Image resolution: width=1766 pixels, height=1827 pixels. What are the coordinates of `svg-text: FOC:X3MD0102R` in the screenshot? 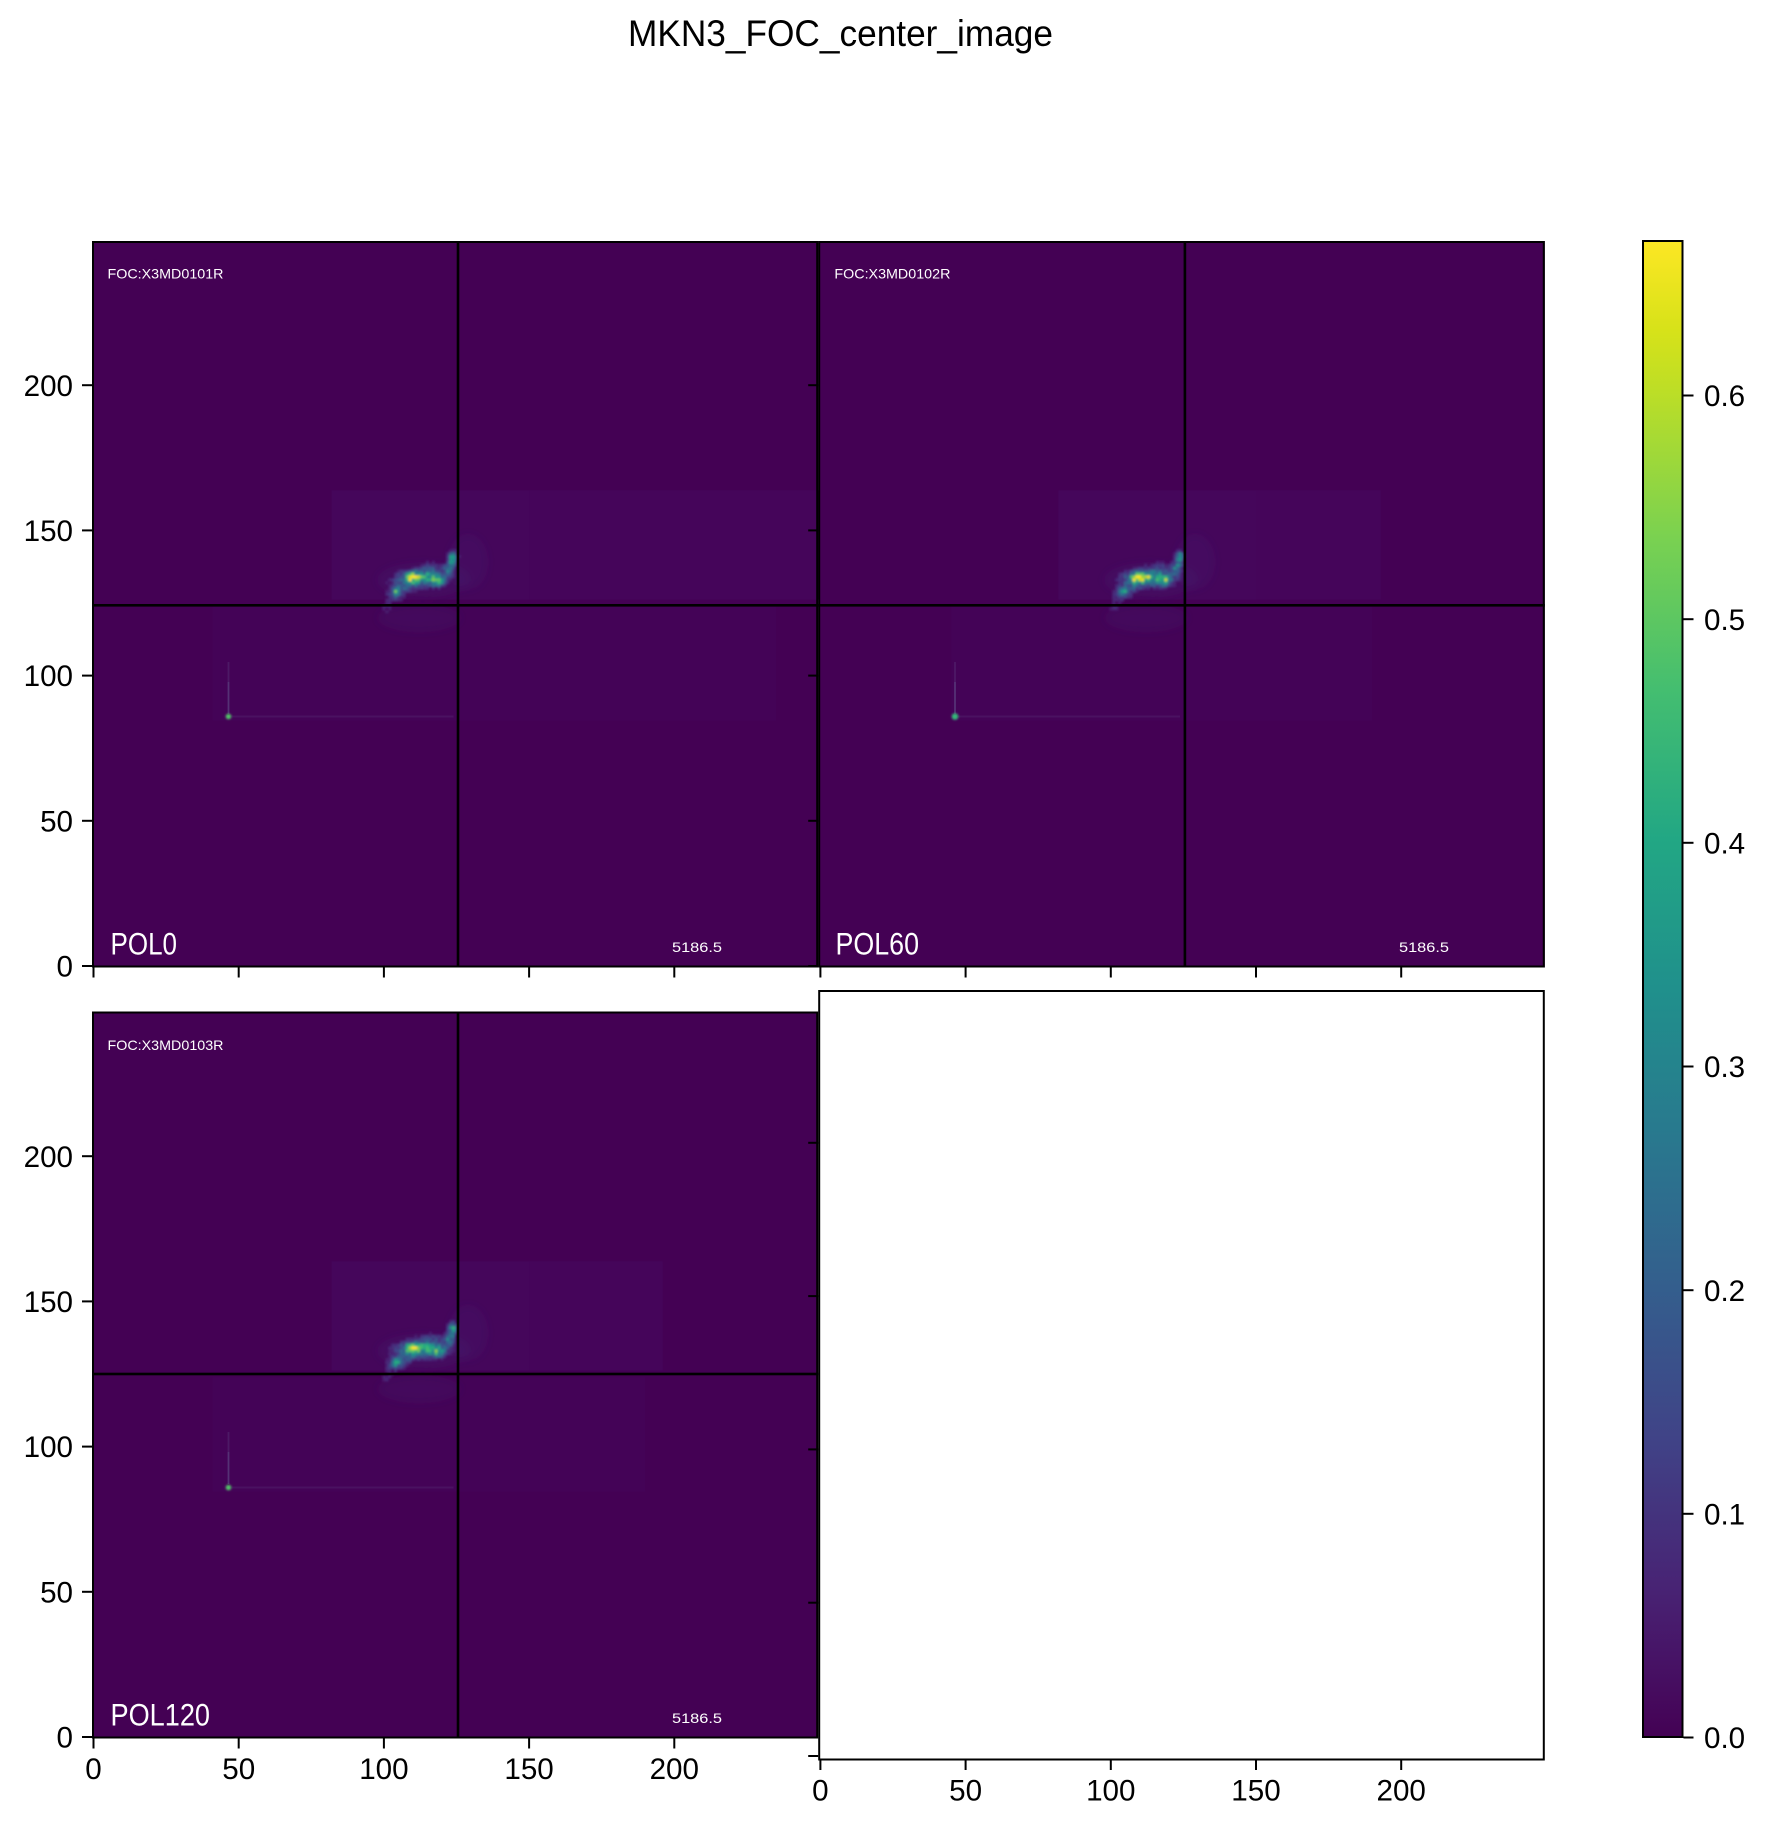 It's located at (892, 274).